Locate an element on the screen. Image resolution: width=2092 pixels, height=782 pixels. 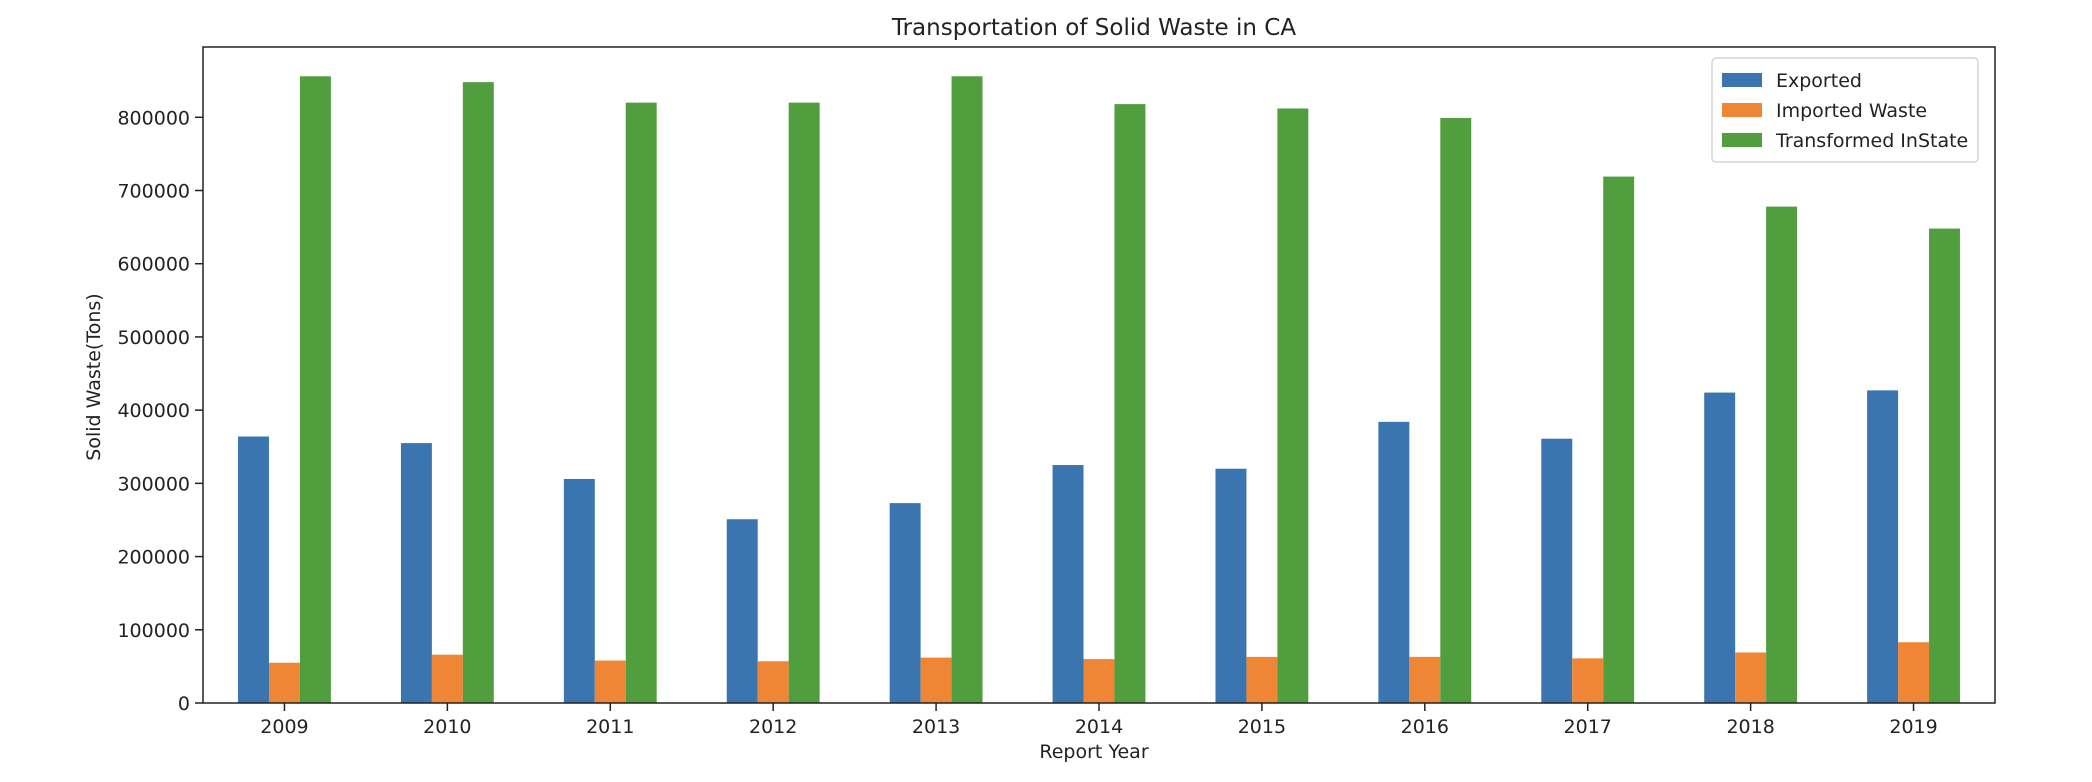
x-tick-label: 2019 is located at coordinates (1913, 727).